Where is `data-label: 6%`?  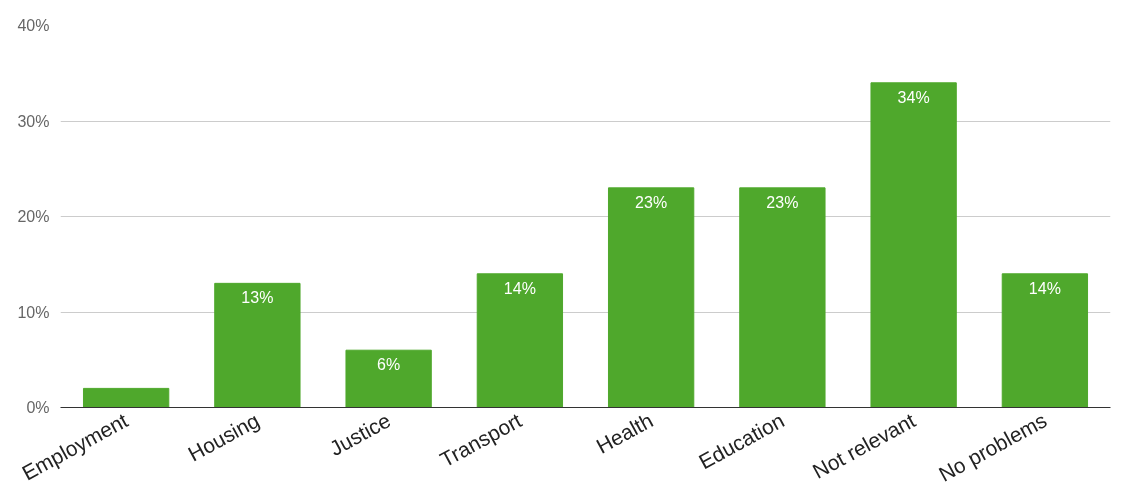 data-label: 6% is located at coordinates (389, 365).